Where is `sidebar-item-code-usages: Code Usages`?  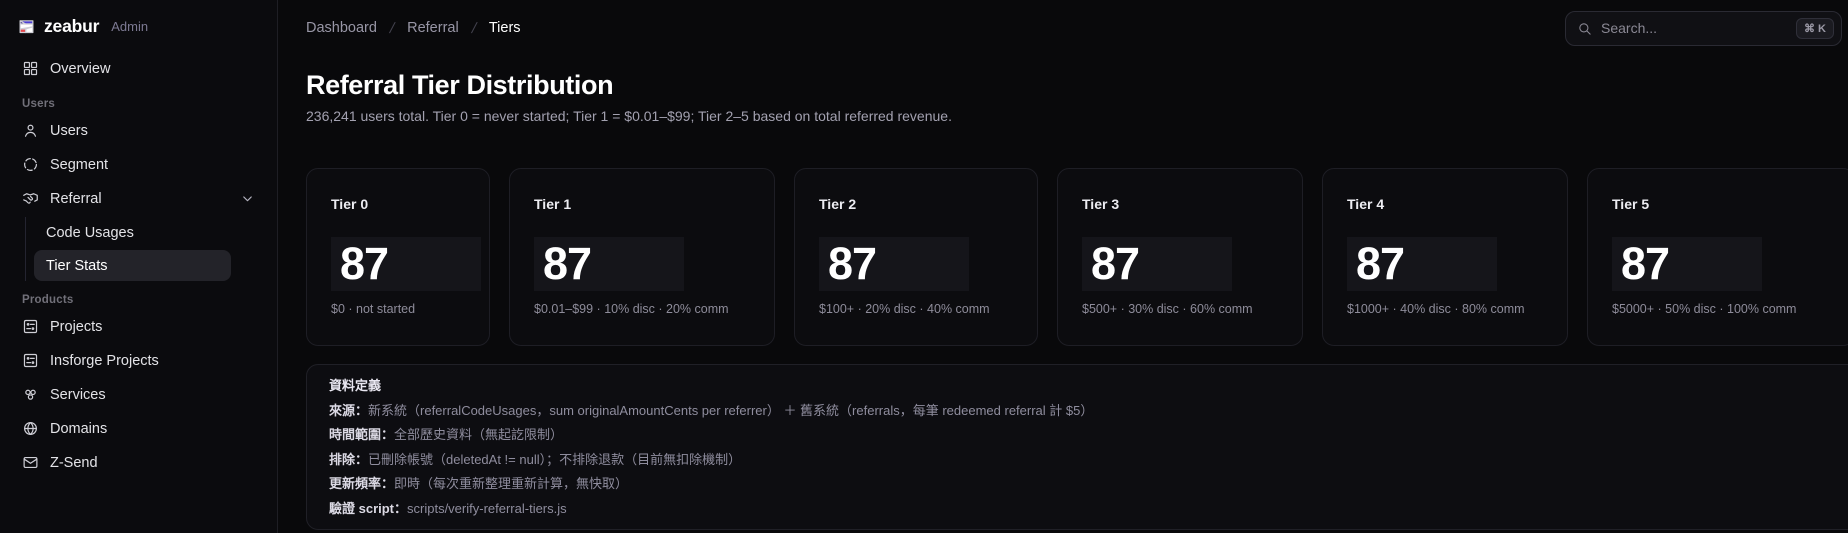
sidebar-item-code-usages: Code Usages is located at coordinates (132, 232).